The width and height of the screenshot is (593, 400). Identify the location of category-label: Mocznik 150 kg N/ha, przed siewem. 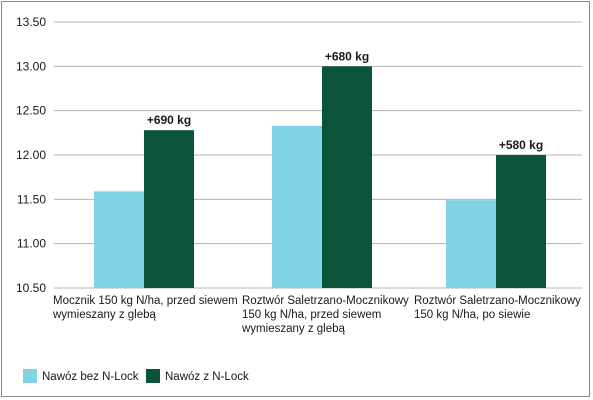
(145, 301).